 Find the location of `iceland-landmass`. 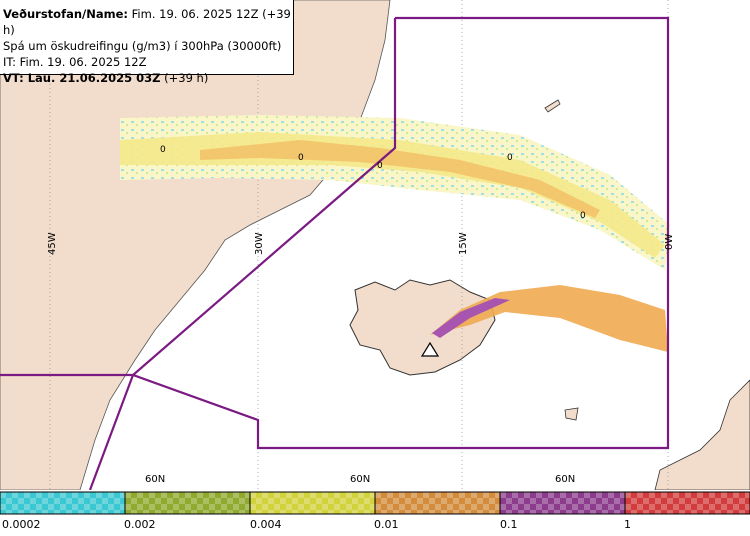

iceland-landmass is located at coordinates (422, 327).